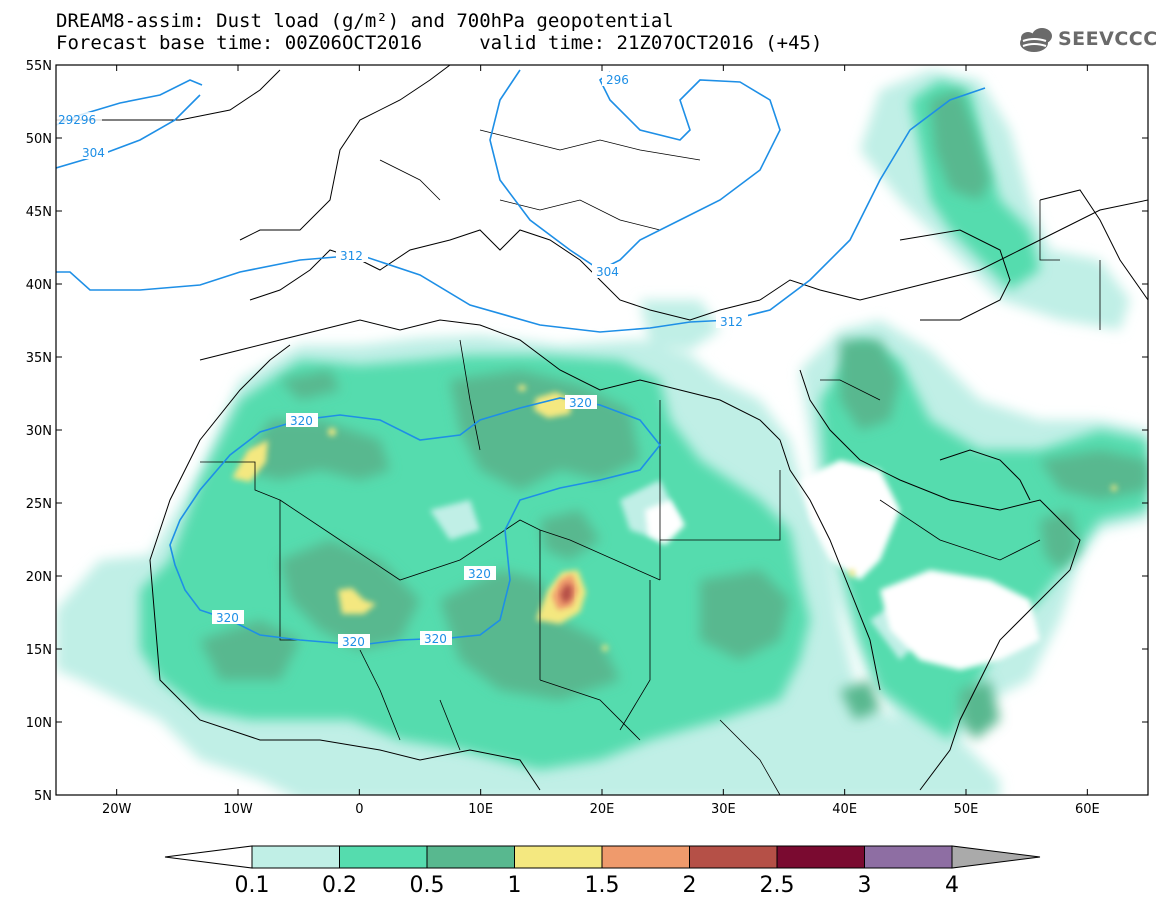 The height and width of the screenshot is (907, 1165). Describe the element at coordinates (844, 809) in the screenshot. I see `lon-label: 40E` at that location.